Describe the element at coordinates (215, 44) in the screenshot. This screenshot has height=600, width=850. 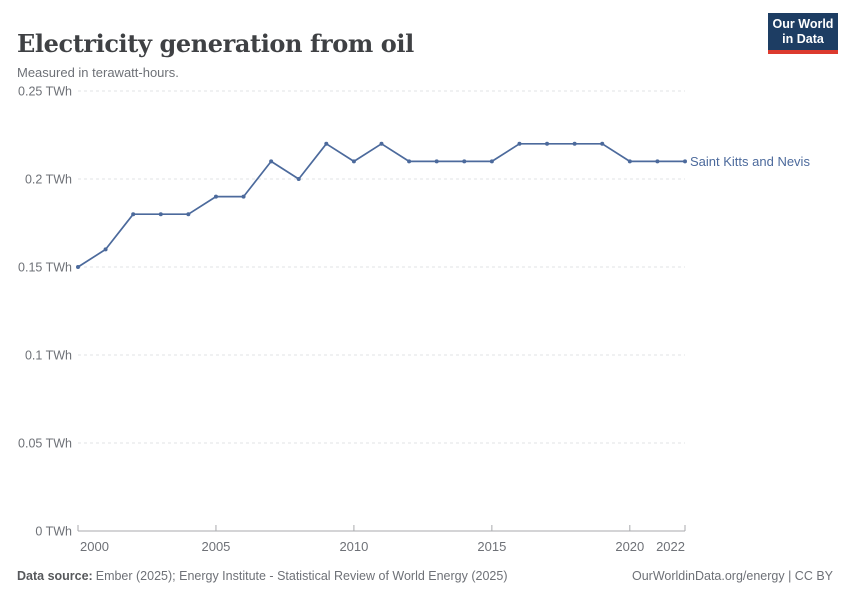
I see `page-title: Electricity generation from oil` at that location.